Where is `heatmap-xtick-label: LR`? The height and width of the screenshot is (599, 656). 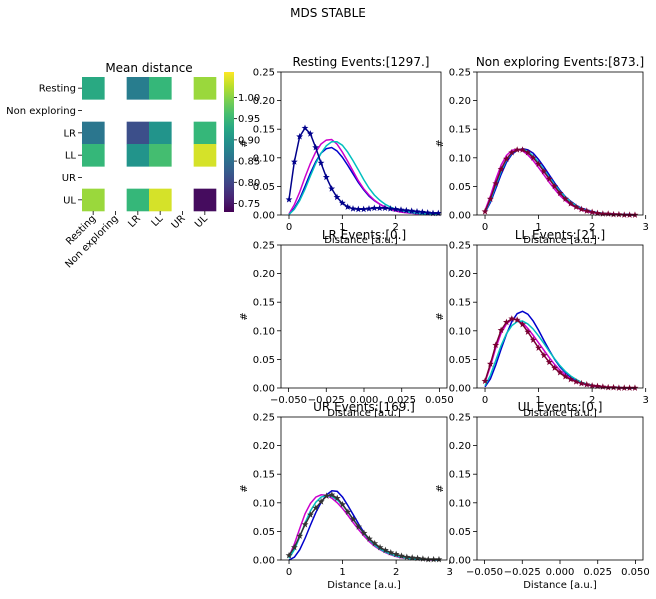 heatmap-xtick-label: LR is located at coordinates (134, 221).